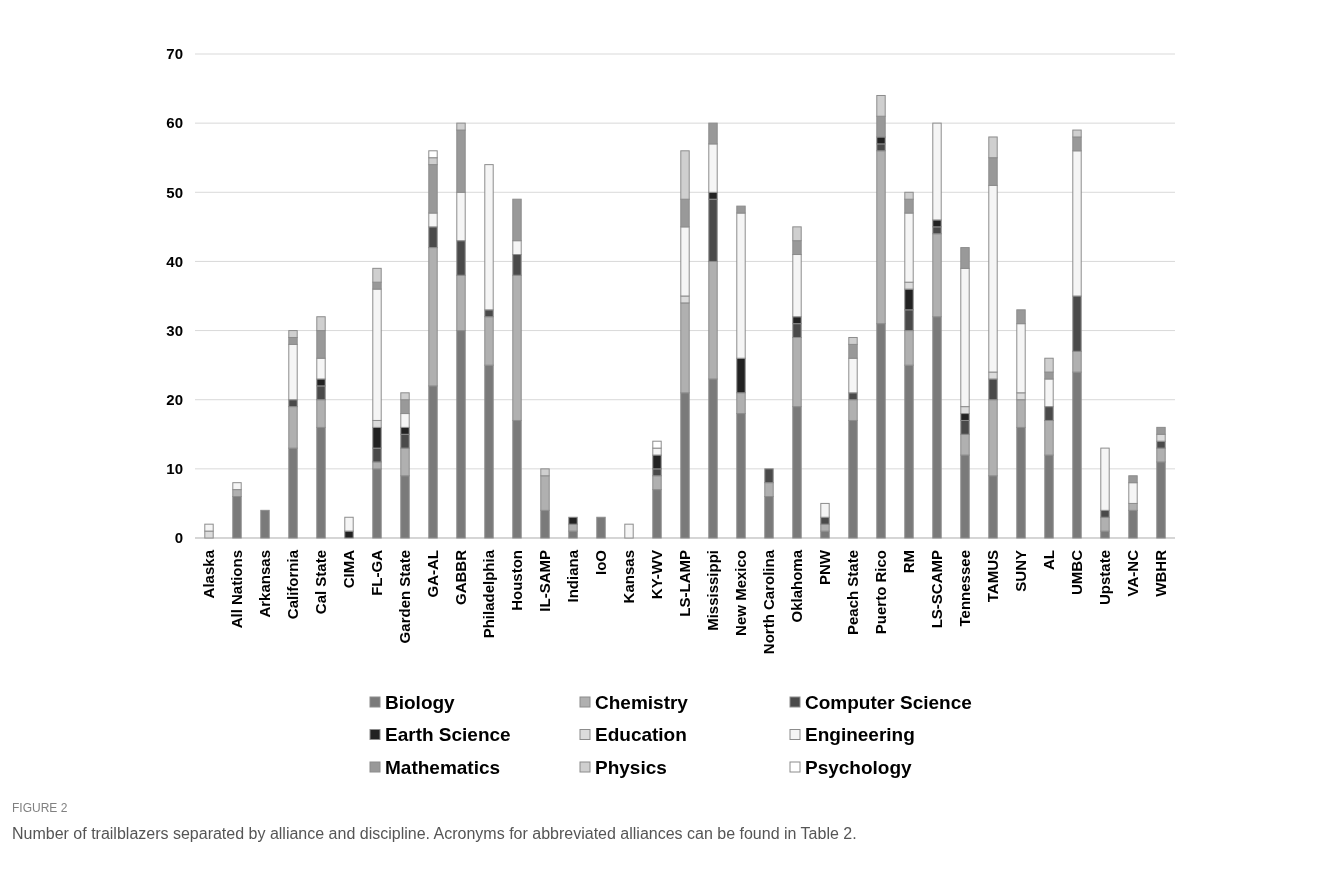 The width and height of the screenshot is (1331, 870). Describe the element at coordinates (1021, 571) in the screenshot. I see `x-tick-label: SUNY` at that location.